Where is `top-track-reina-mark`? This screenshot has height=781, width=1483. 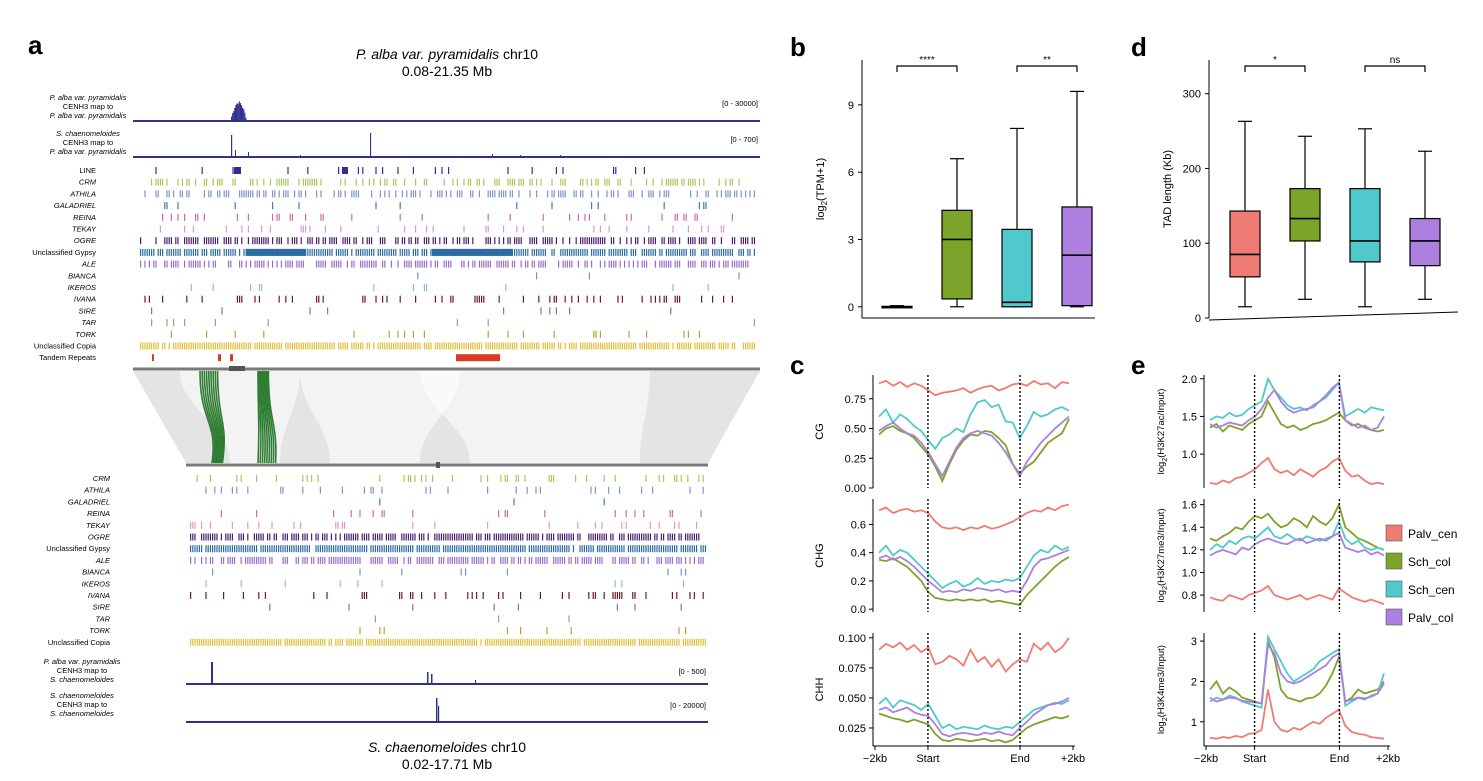
top-track-reina-mark is located at coordinates (352, 217).